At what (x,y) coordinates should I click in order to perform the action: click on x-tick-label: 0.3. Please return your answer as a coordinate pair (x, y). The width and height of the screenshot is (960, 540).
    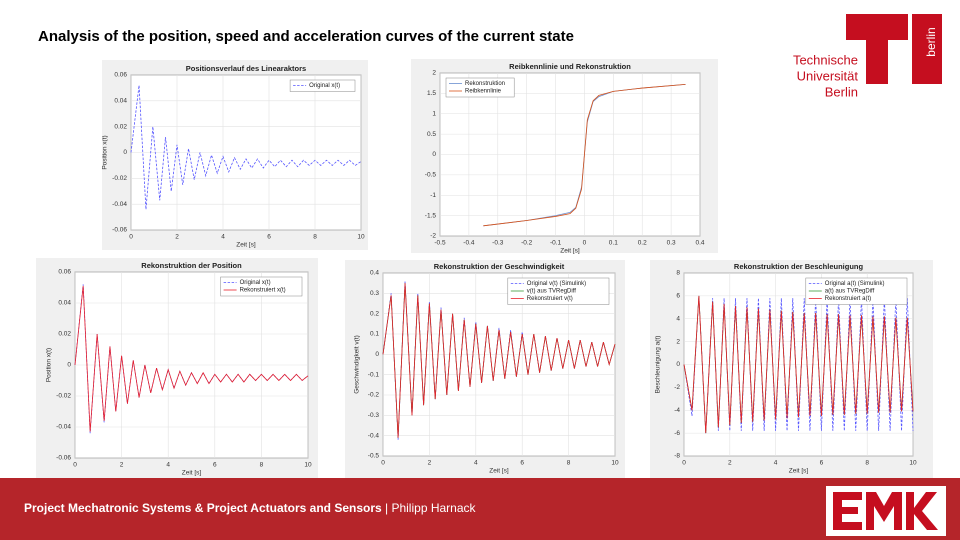
    Looking at the image, I should click on (671, 243).